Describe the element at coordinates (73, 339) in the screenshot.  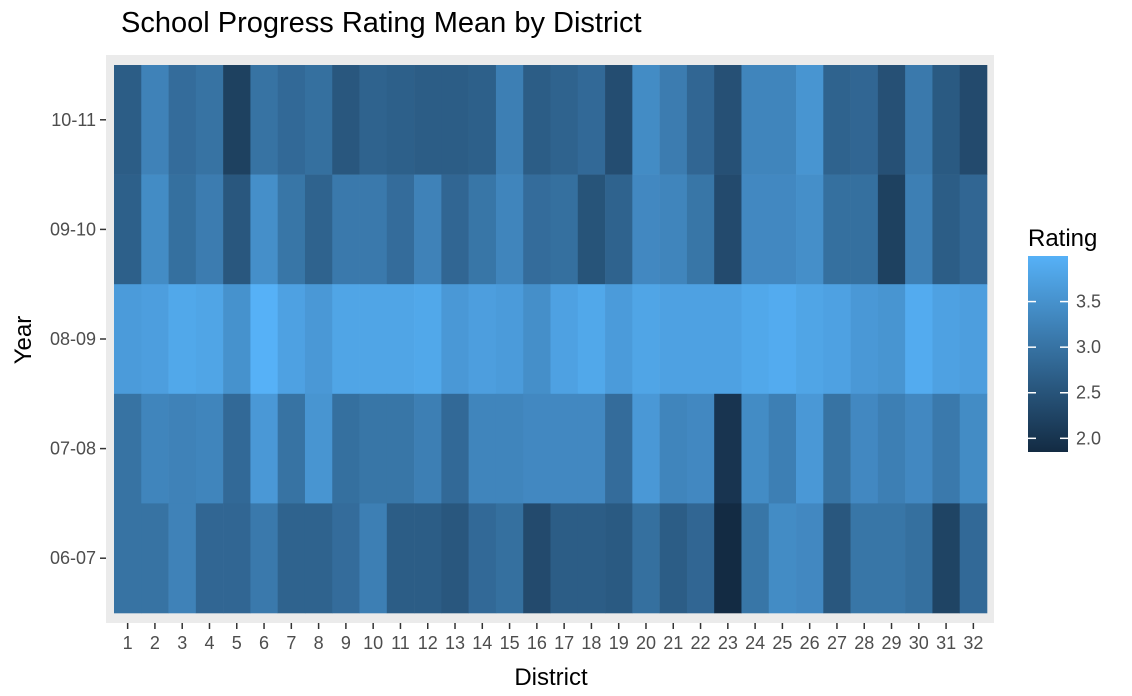
I see `y-tick-label: 08-09` at that location.